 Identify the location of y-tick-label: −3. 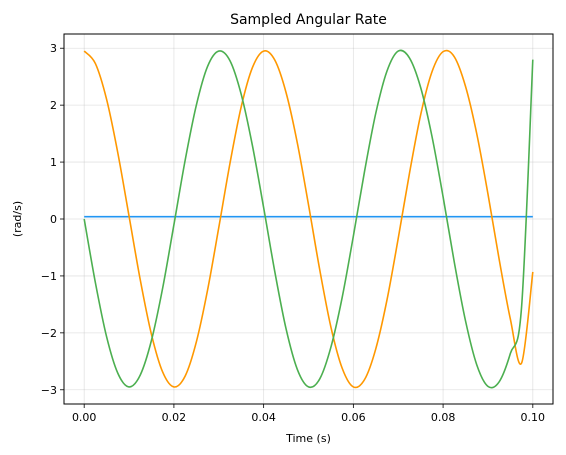
(49, 390).